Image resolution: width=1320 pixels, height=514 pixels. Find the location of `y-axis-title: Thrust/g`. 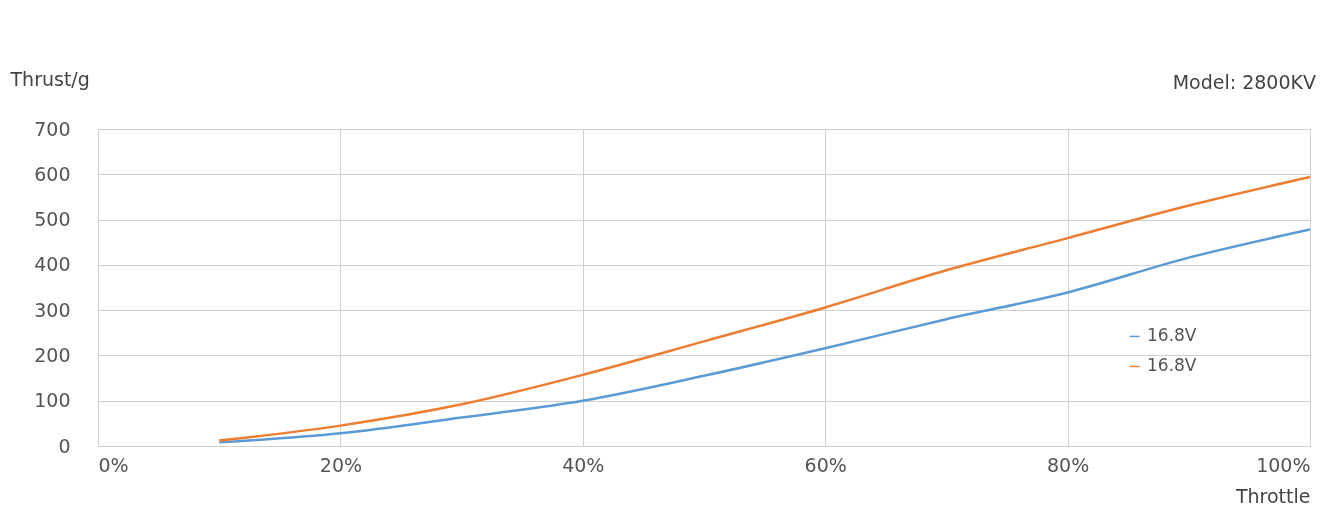

y-axis-title: Thrust/g is located at coordinates (49, 78).